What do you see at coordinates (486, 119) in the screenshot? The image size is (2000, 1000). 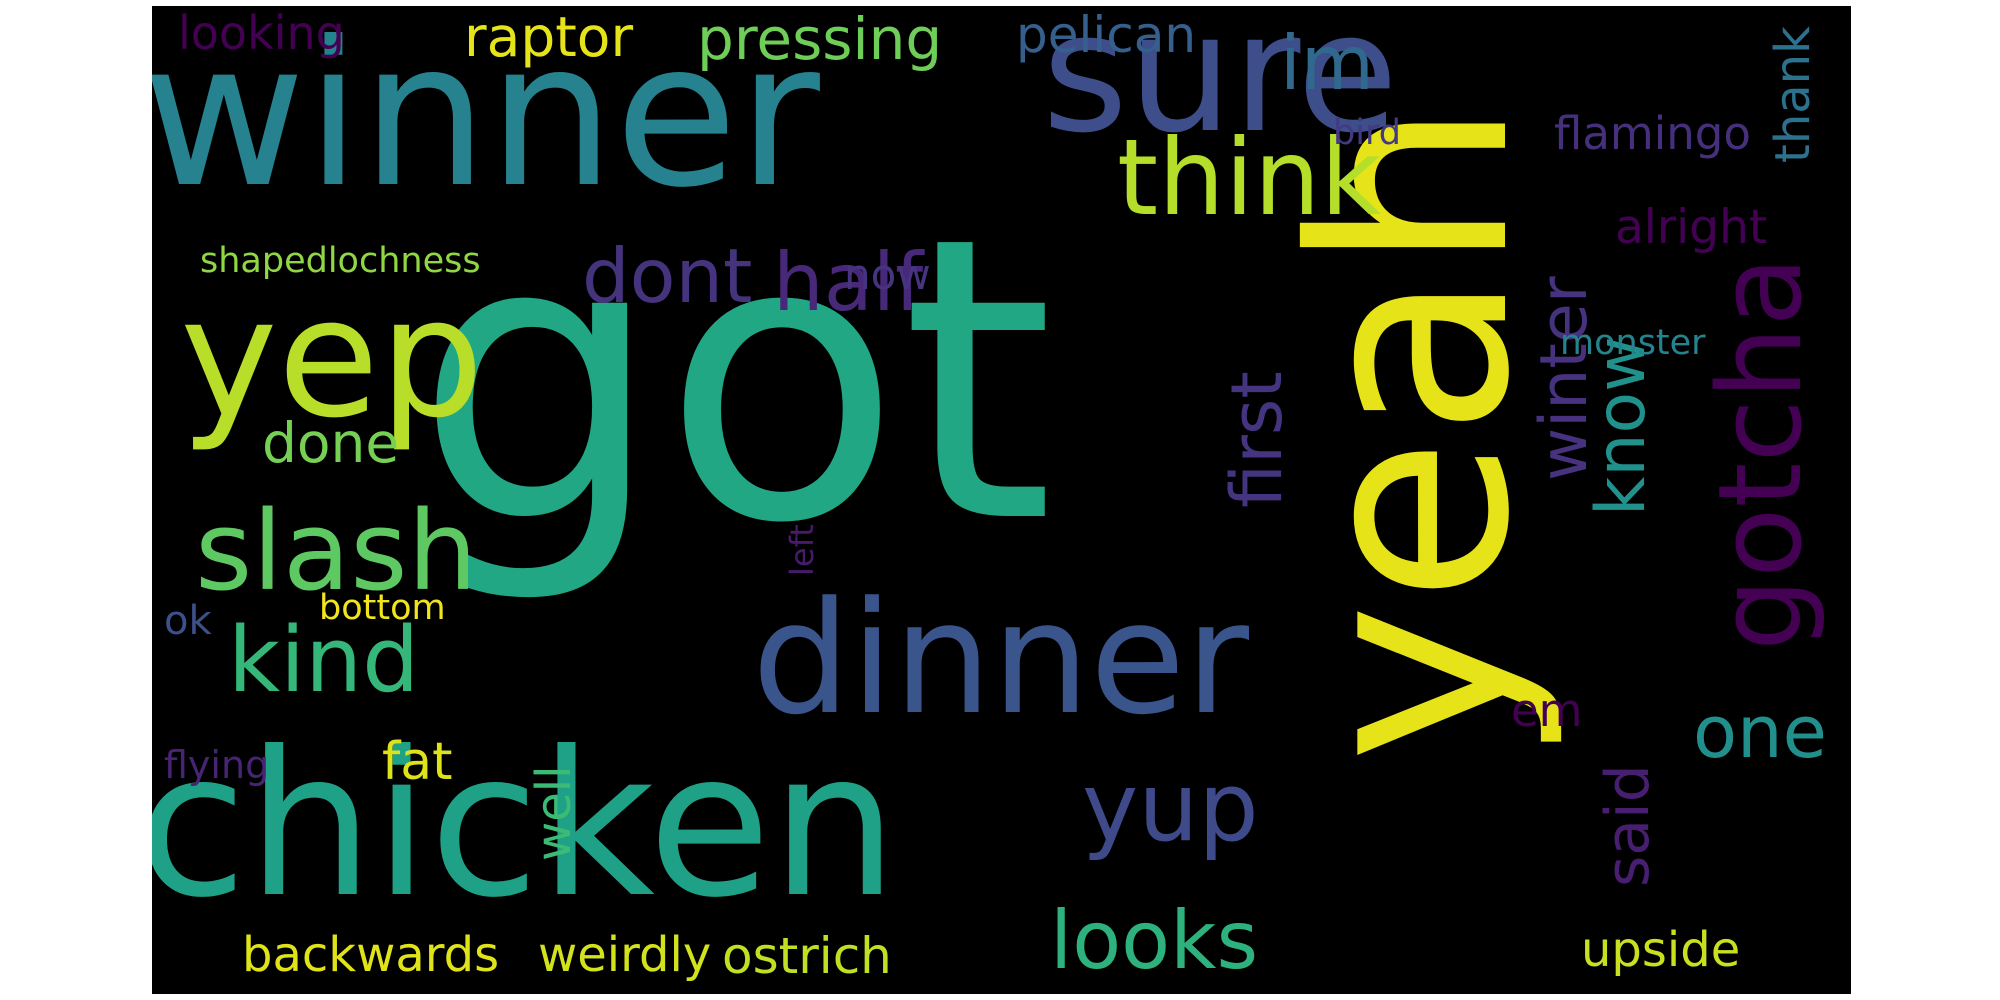 I see `cloud-word-winner: winner` at bounding box center [486, 119].